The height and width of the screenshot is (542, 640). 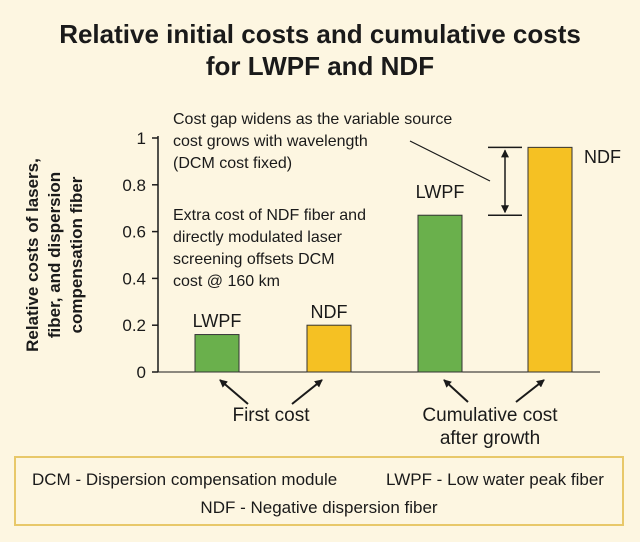 I want to click on y-tick-label: 1, so click(x=141, y=138).